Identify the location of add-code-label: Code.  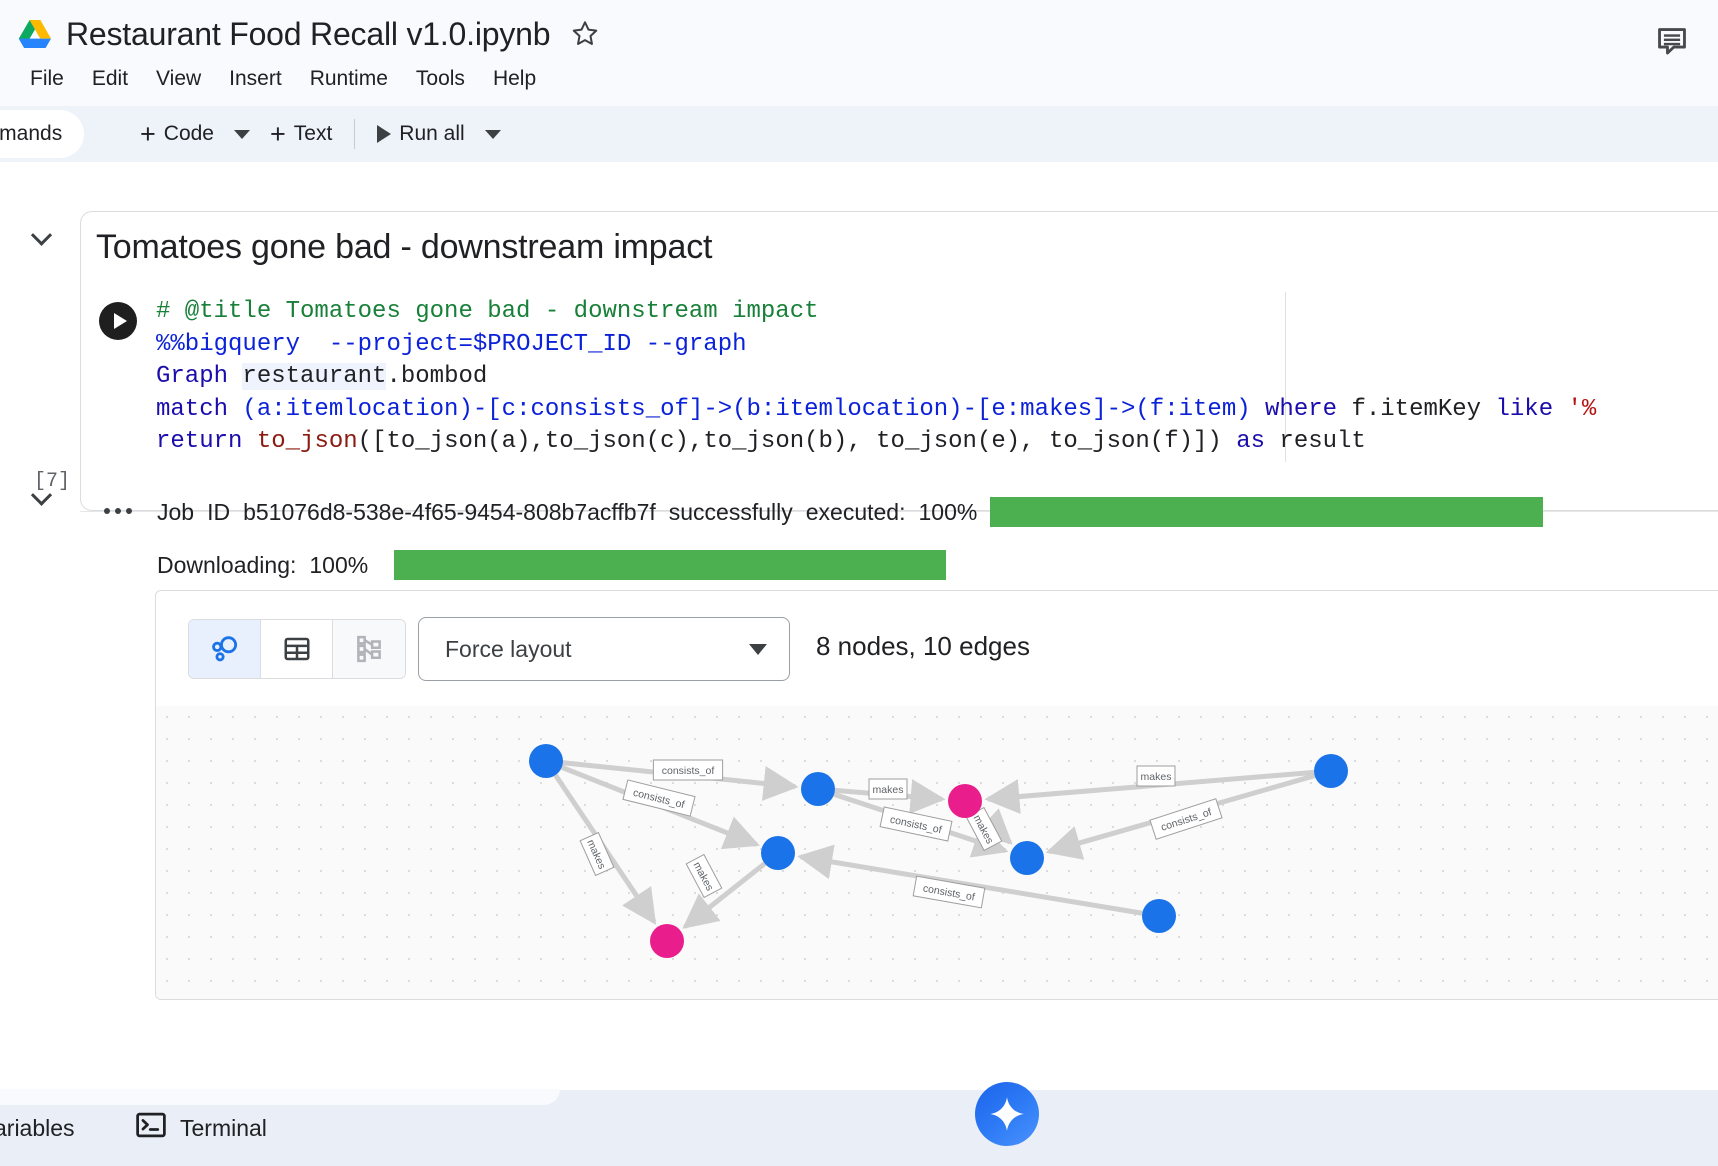
(188, 133).